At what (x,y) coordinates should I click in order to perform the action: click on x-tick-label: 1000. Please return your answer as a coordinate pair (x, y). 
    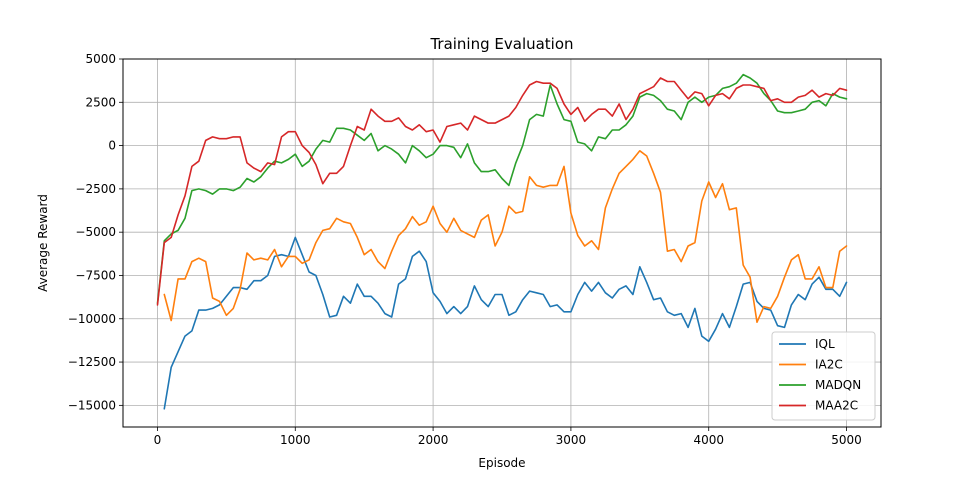
    Looking at the image, I should click on (295, 440).